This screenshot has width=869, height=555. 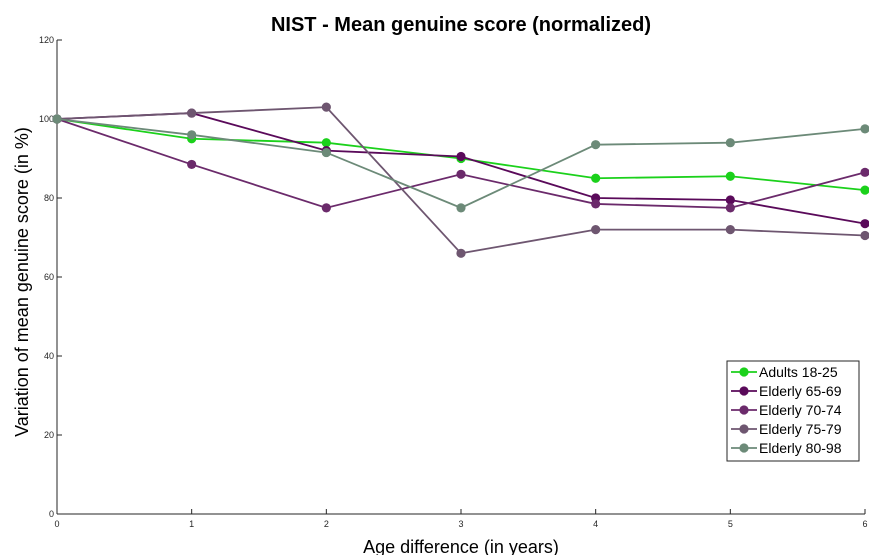 What do you see at coordinates (595, 524) in the screenshot?
I see `x-tick-label: 4` at bounding box center [595, 524].